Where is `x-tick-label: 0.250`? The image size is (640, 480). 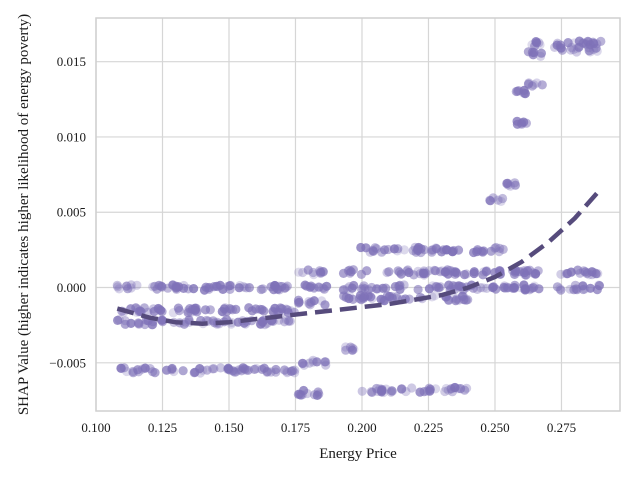 x-tick-label: 0.250 is located at coordinates (494, 427).